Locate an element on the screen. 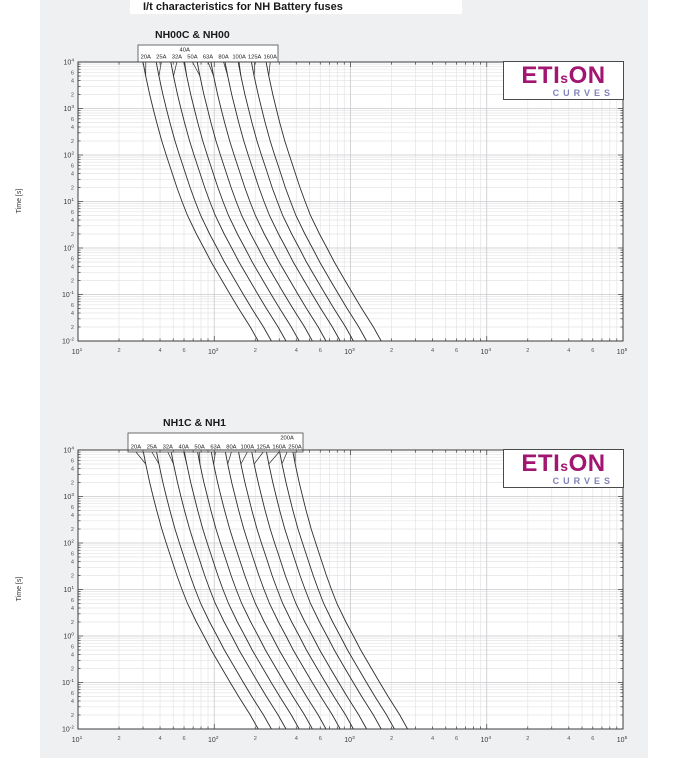  legend-label-200A: 200A is located at coordinates (287, 439).